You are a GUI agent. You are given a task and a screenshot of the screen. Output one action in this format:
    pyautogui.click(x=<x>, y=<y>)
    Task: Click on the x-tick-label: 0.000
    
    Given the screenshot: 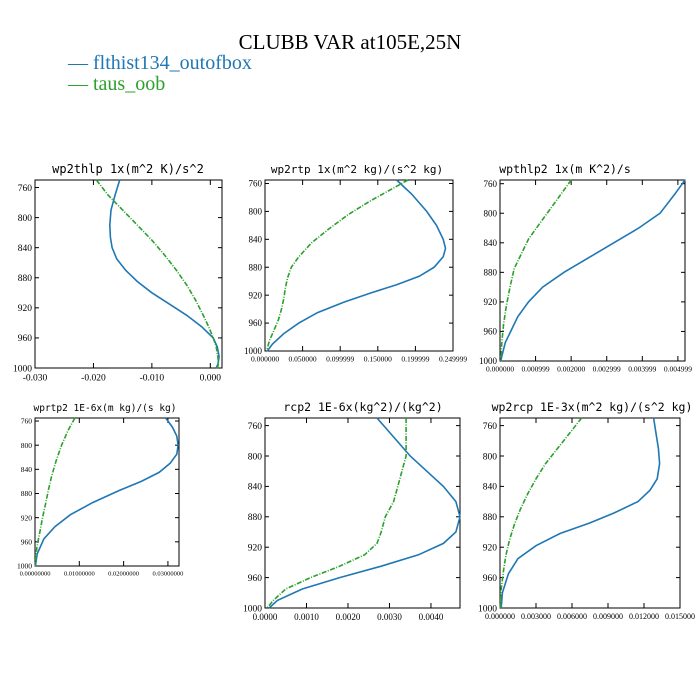 What is the action you would take?
    pyautogui.click(x=211, y=379)
    